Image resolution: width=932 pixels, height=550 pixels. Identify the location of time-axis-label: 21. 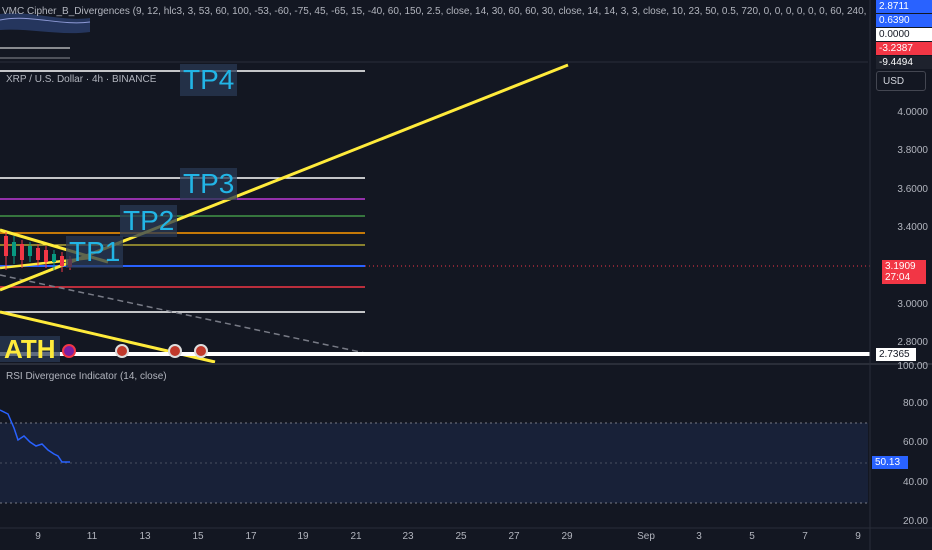
(356, 536).